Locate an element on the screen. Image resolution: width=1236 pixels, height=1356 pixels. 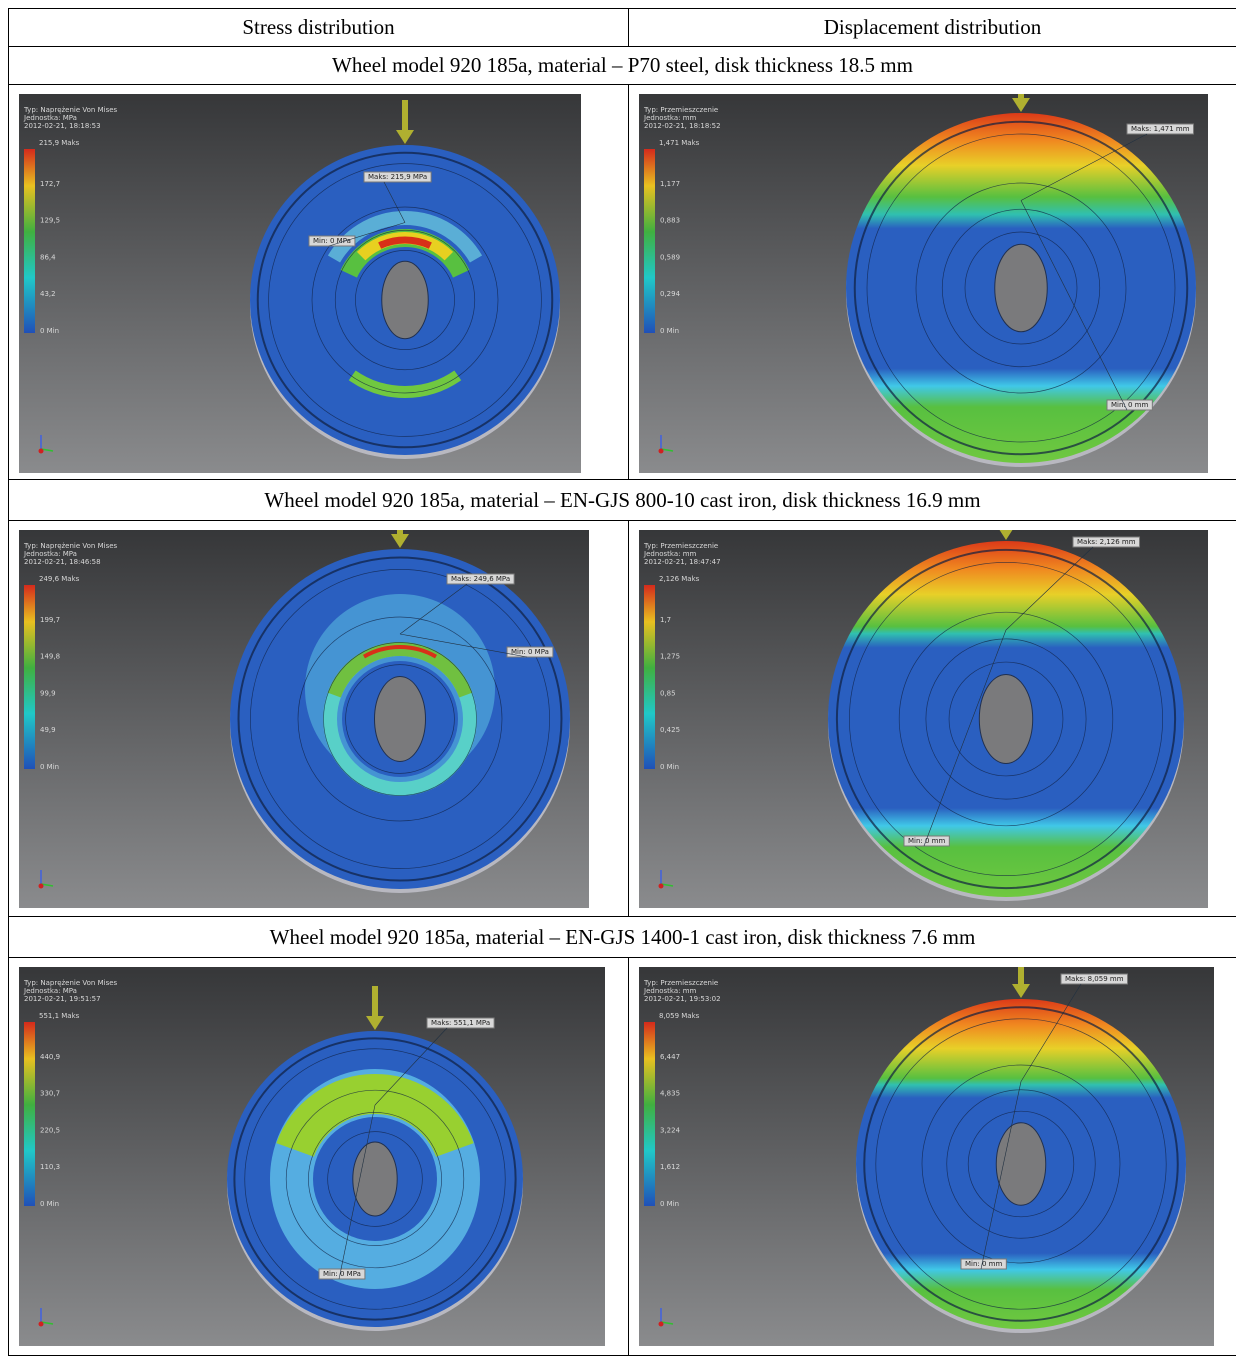
max-label: Maks: 249,6 MPa is located at coordinates (480, 579).